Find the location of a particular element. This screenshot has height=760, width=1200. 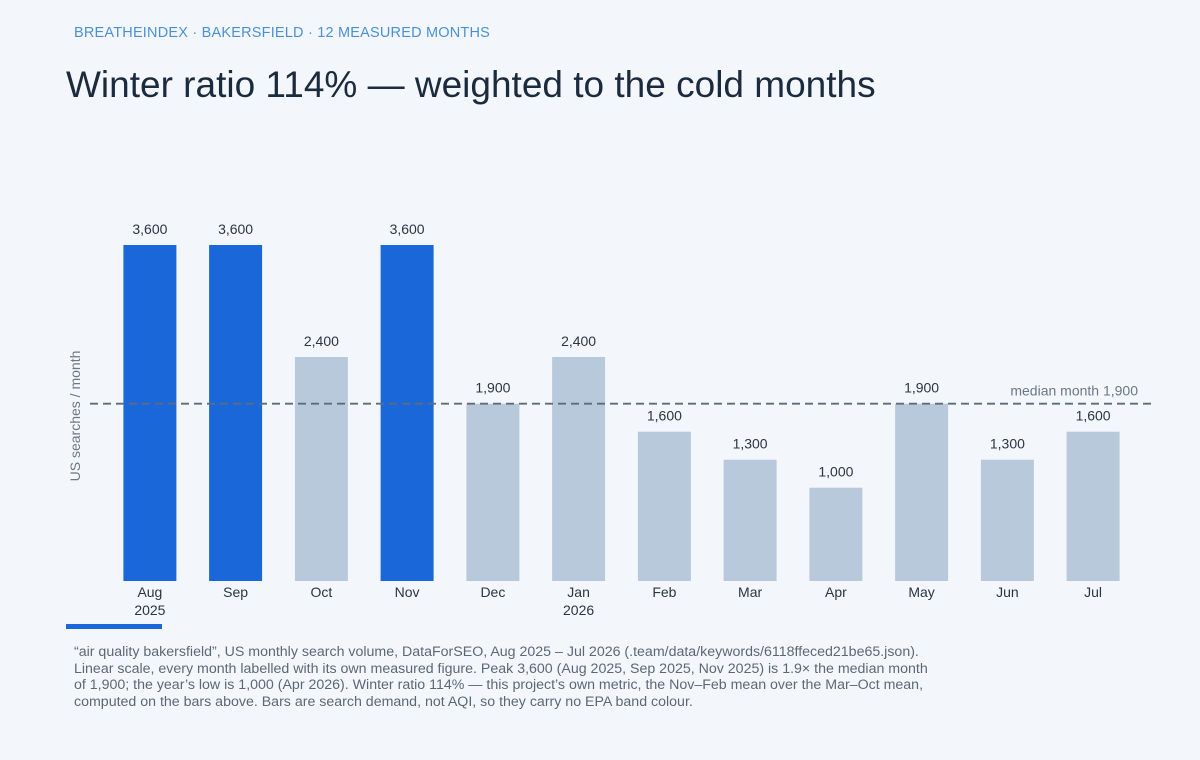

bar-oct is located at coordinates (321, 469).